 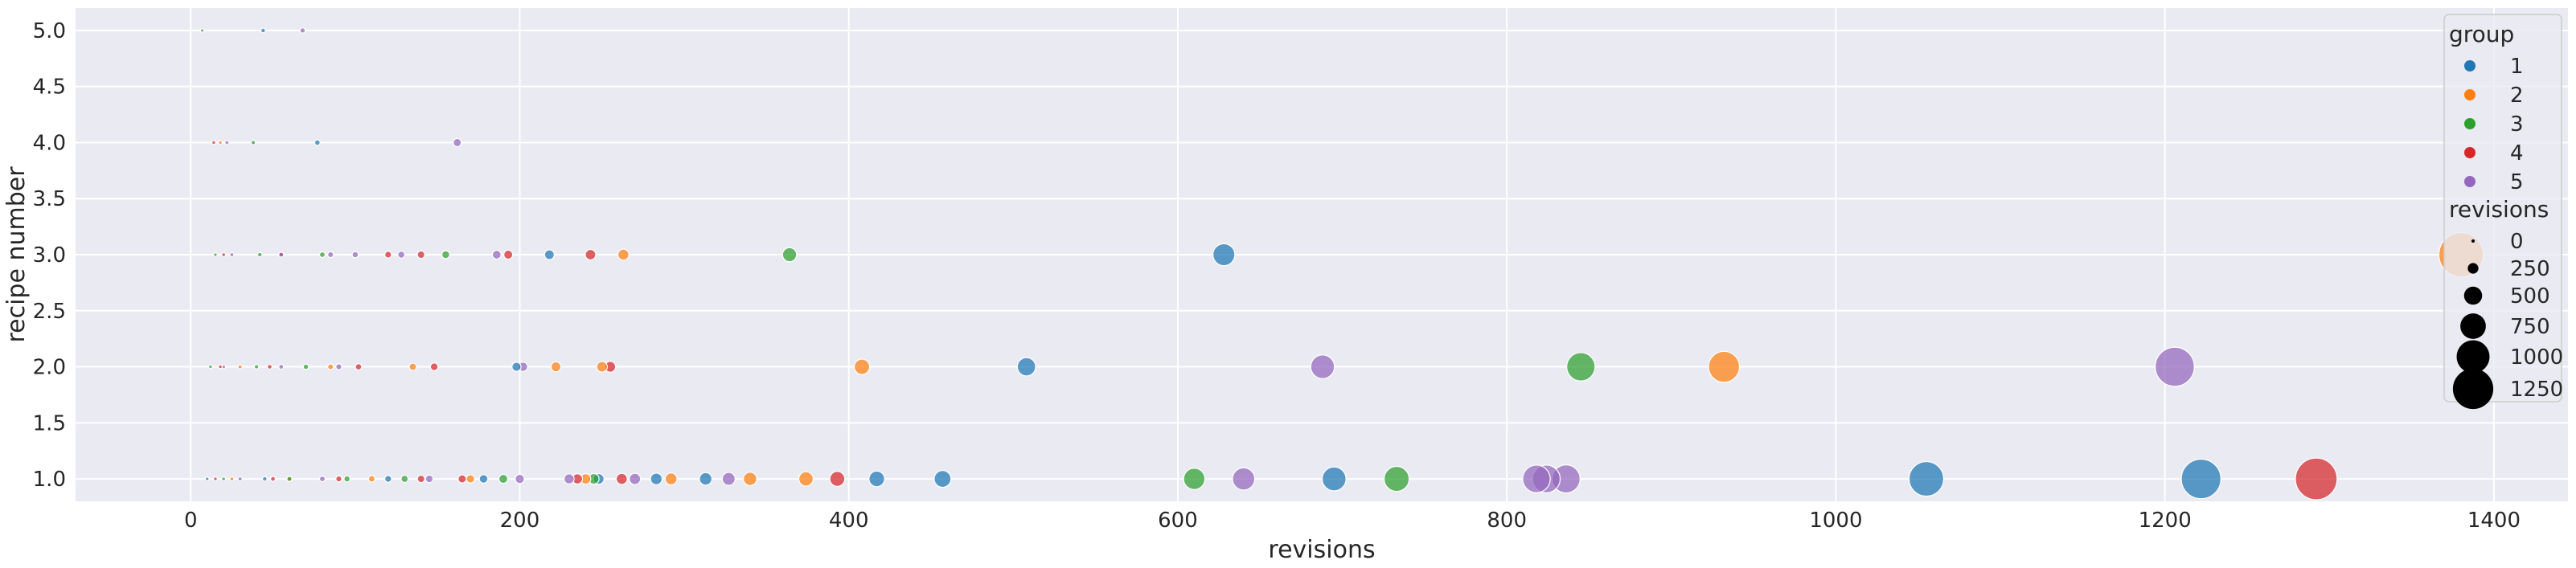 I want to click on legend-hue-title: group, so click(x=2481, y=34).